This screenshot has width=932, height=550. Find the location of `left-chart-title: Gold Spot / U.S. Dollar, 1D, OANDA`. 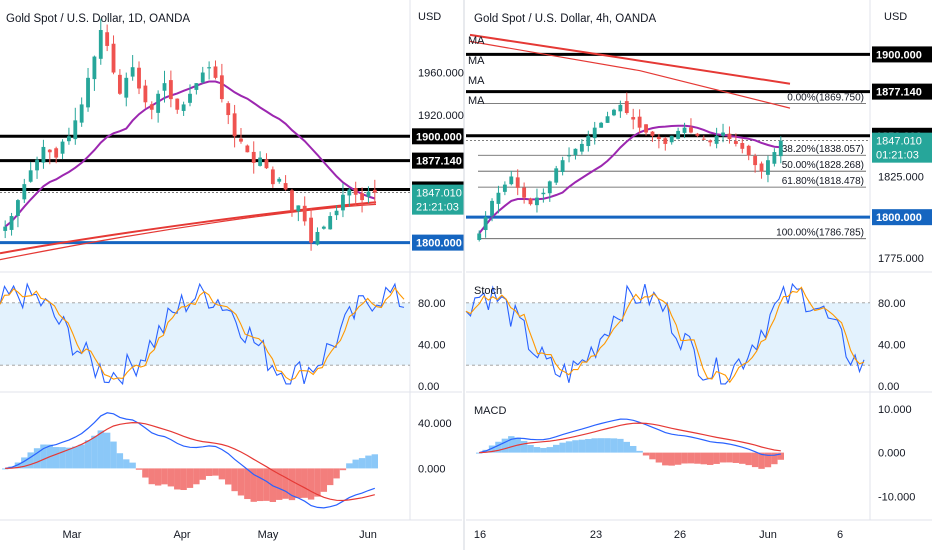

left-chart-title: Gold Spot / U.S. Dollar, 1D, OANDA is located at coordinates (98, 19).